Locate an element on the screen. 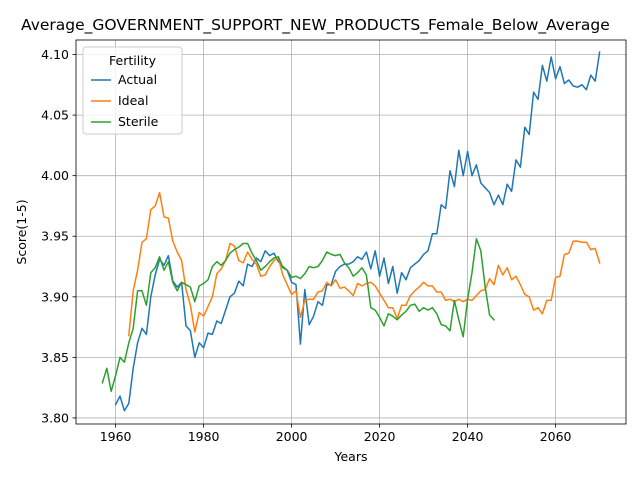  x-tick-label: 2000 is located at coordinates (292, 436).